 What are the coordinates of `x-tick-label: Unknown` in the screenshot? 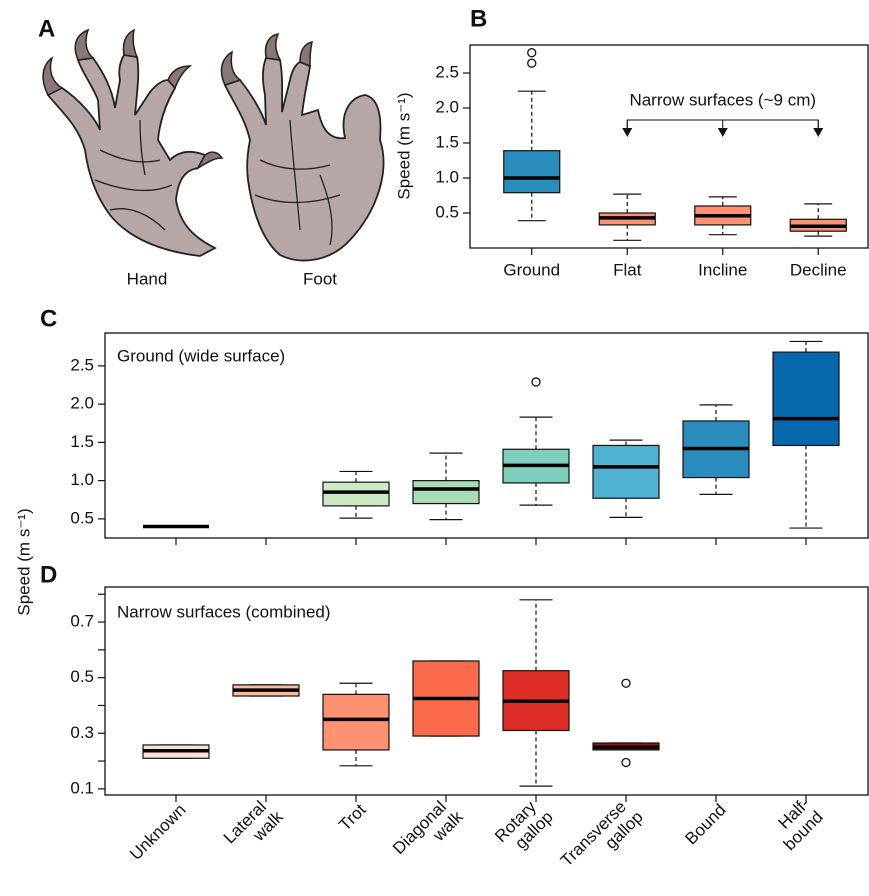 It's located at (158, 833).